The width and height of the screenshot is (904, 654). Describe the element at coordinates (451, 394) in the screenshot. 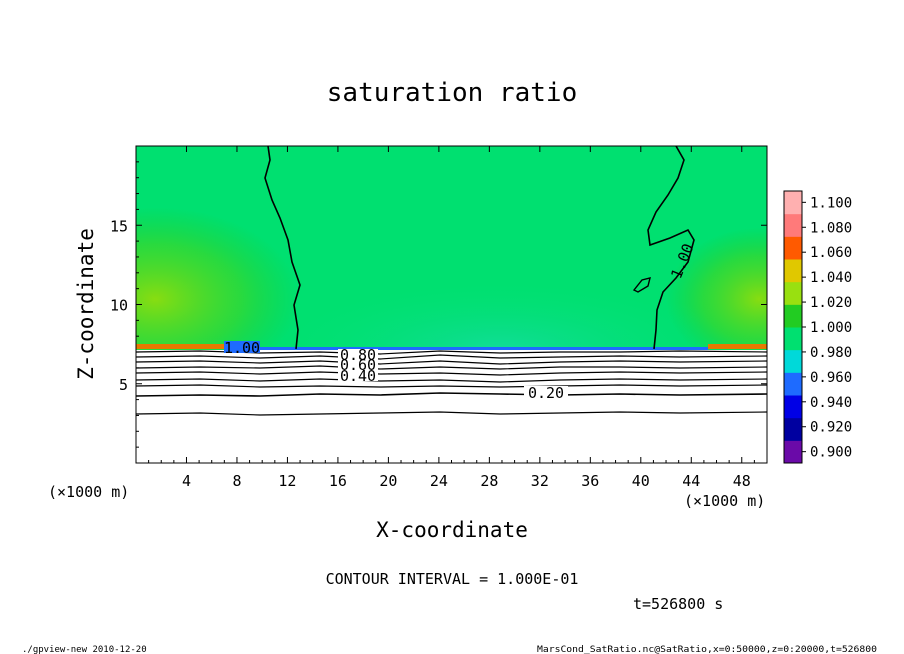

I see `contour-line-0.20` at that location.